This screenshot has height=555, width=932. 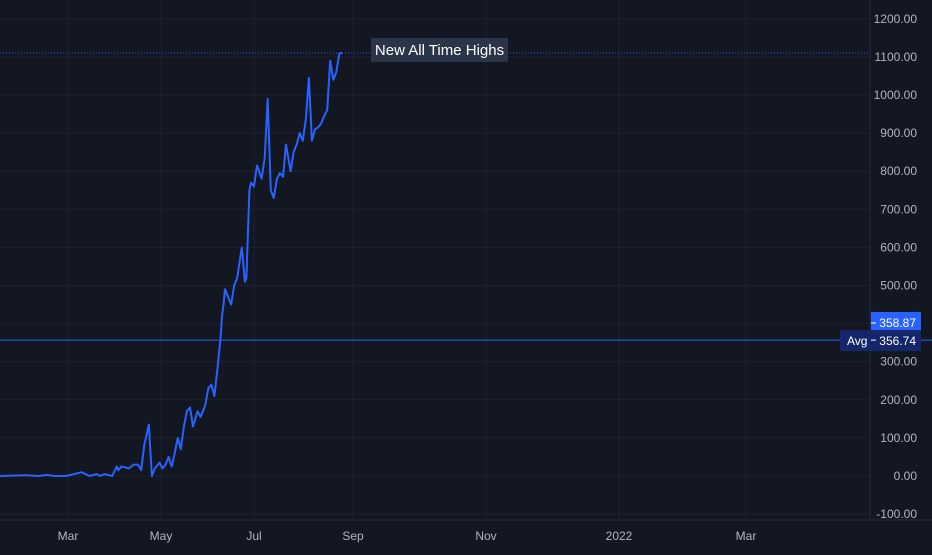 I want to click on y-tick-label: 600.00, so click(x=898, y=247).